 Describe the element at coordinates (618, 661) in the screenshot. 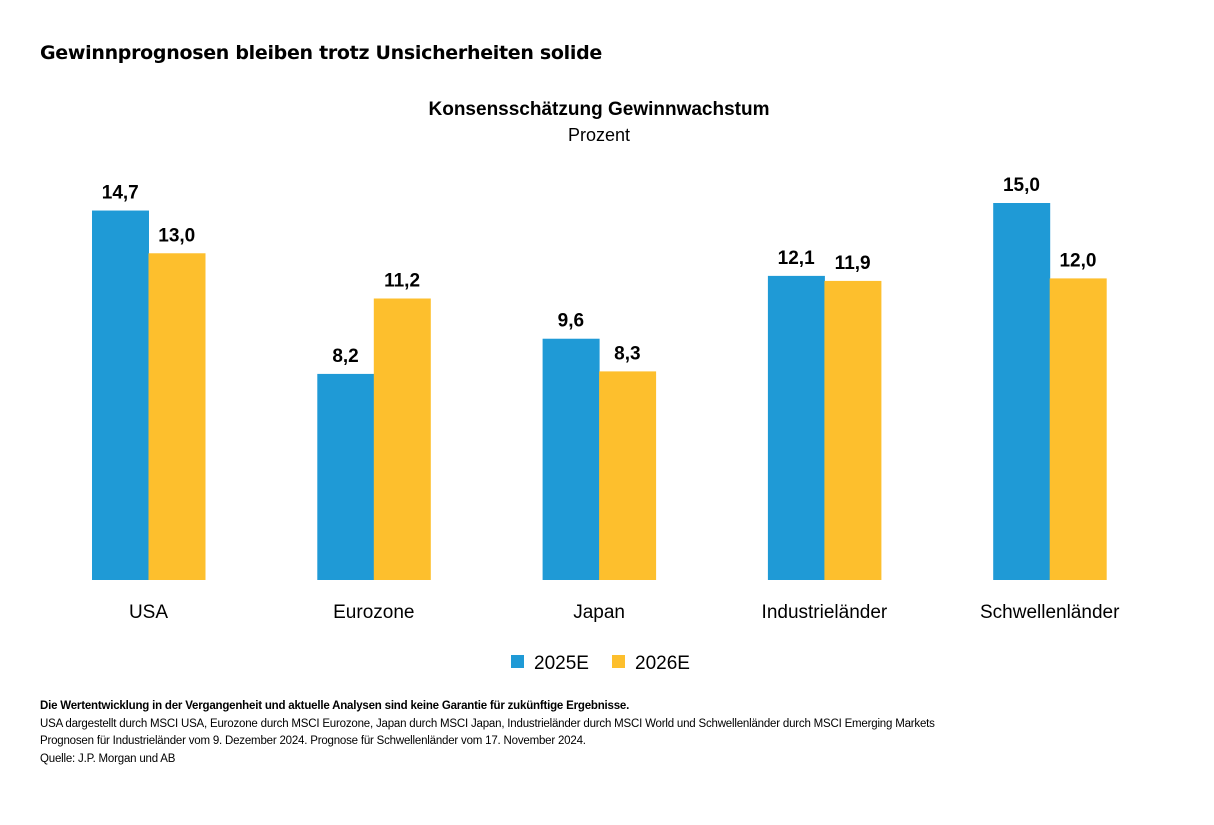

I see `legend-swatch-2026e` at that location.